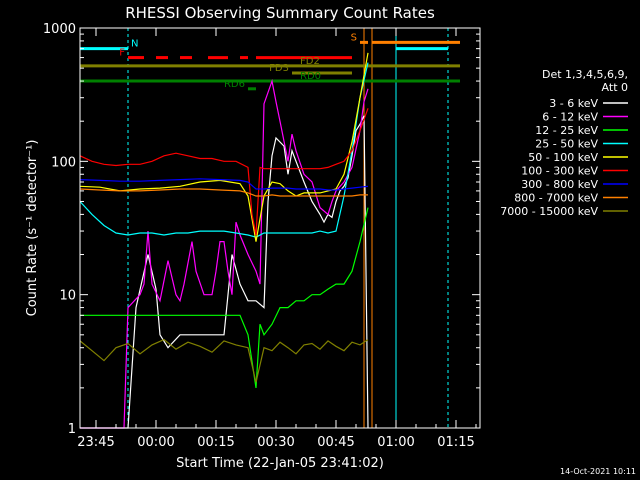  What do you see at coordinates (215, 442) in the screenshot?
I see `x-tick-label-2: 00:15` at bounding box center [215, 442].